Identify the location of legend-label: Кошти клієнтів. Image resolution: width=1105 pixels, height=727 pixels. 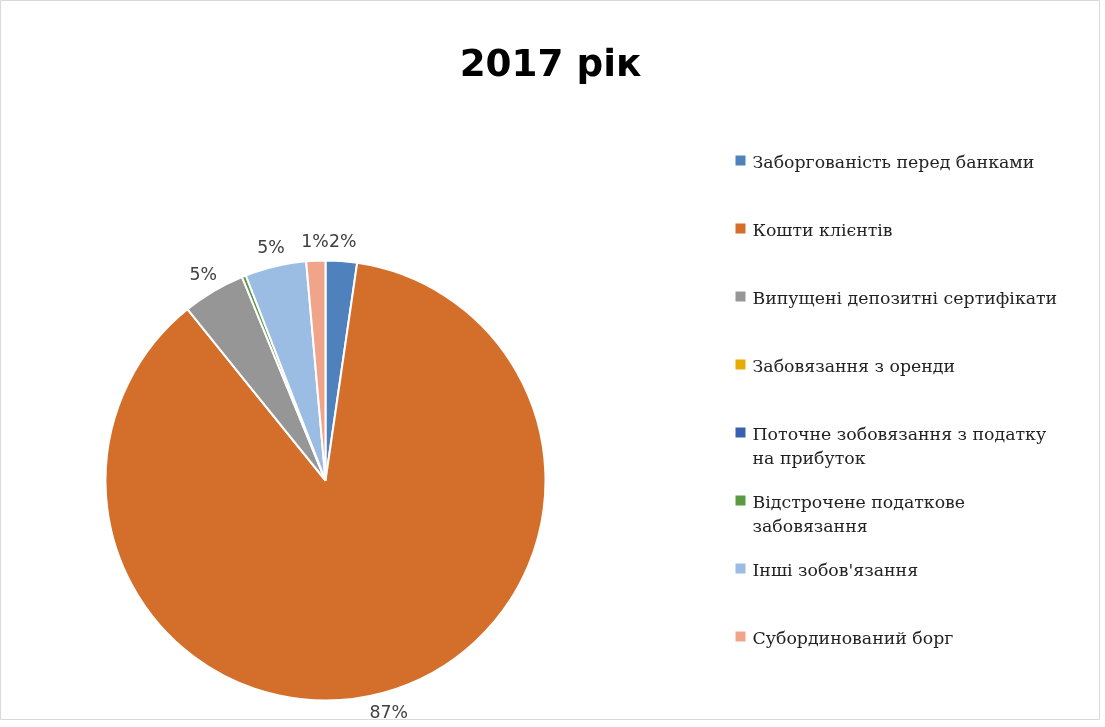
(822, 229).